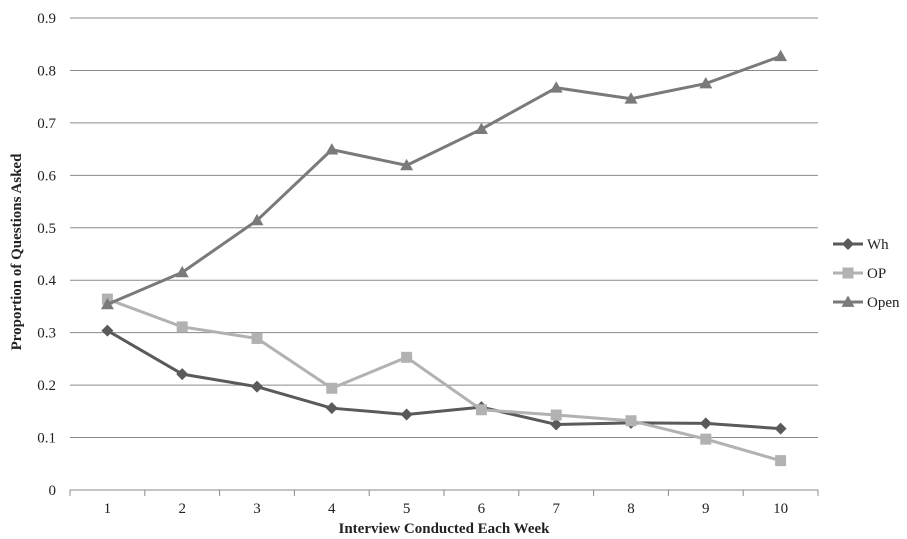 Image resolution: width=907 pixels, height=539 pixels. What do you see at coordinates (446, 509) in the screenshot?
I see `x-axis-tick-labels: 1 2 3 4 5 6 7 8 9 10` at bounding box center [446, 509].